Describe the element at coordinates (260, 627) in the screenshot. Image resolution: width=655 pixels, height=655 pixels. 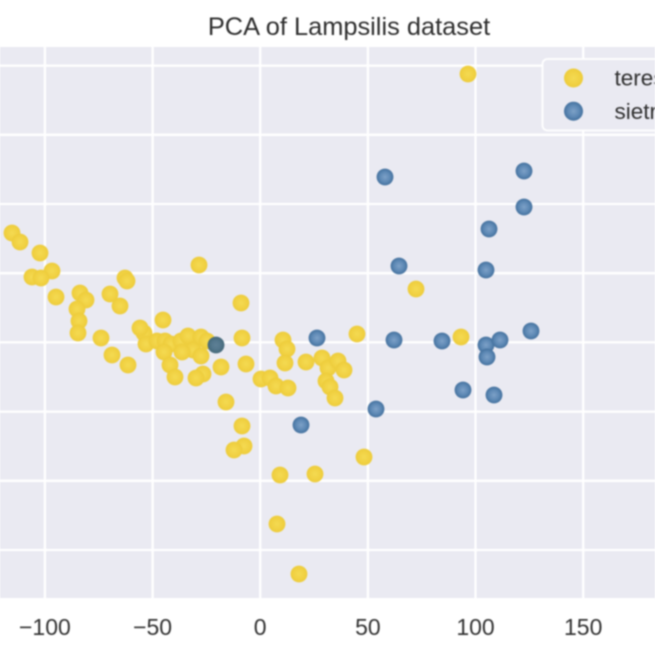
I see `svg-text: 0` at that location.